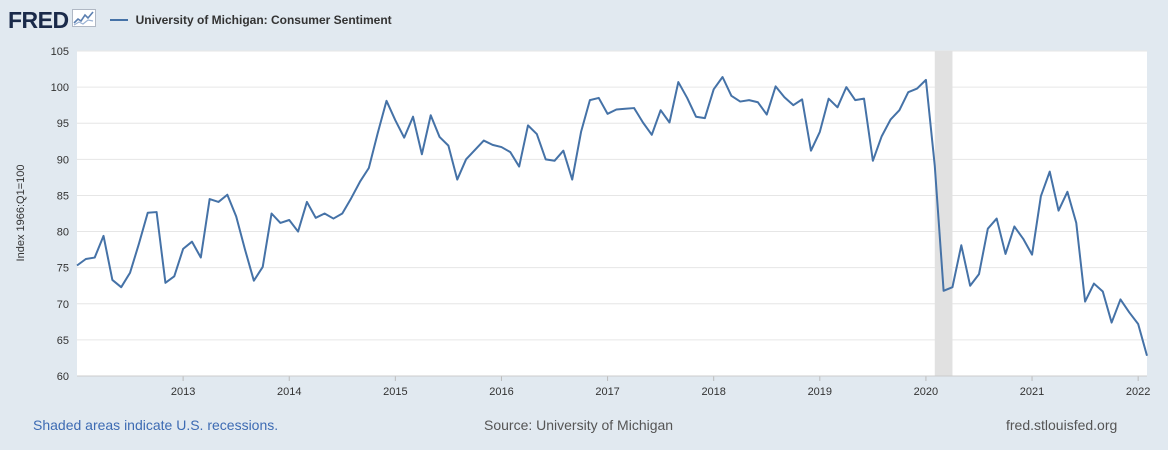 Image resolution: width=1168 pixels, height=450 pixels. I want to click on y-tick-label: 95, so click(63, 124).